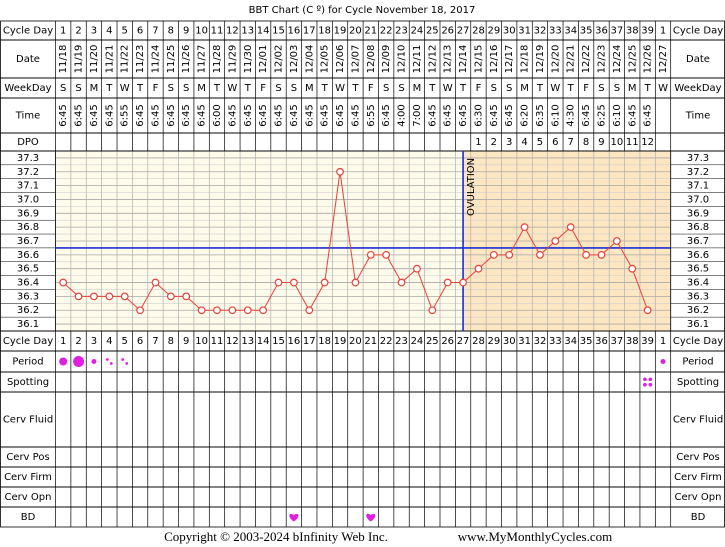 This screenshot has height=547, width=725. I want to click on dpo: 5, so click(540, 142).